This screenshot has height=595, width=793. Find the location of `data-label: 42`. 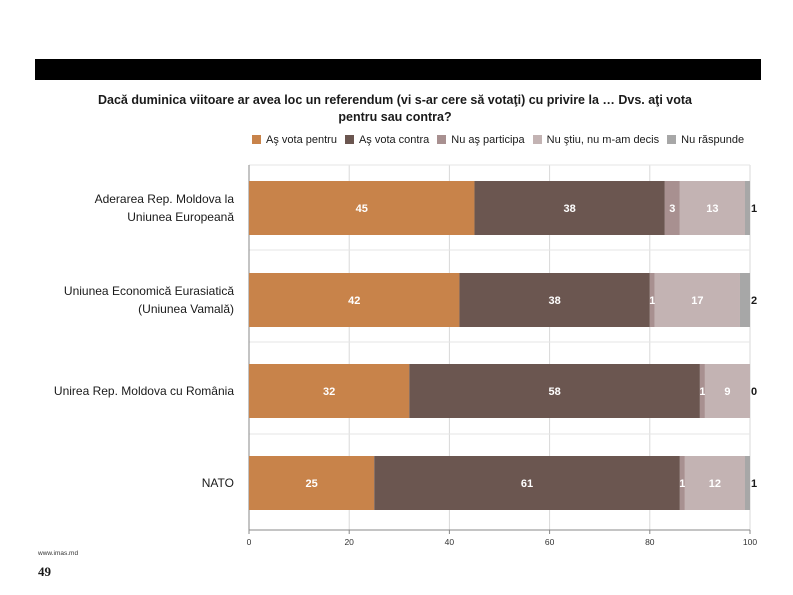

data-label: 42 is located at coordinates (354, 301).